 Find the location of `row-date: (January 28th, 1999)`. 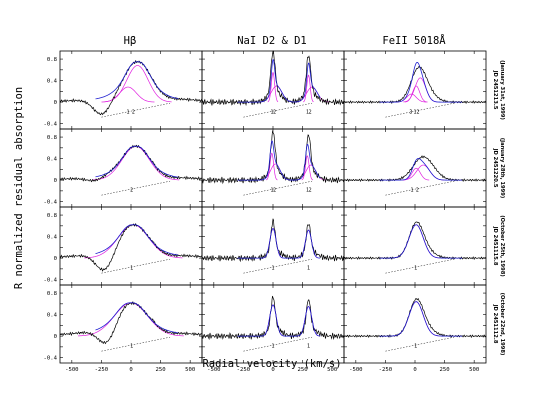

row-date: (January 28th, 1999) is located at coordinates (502, 168).